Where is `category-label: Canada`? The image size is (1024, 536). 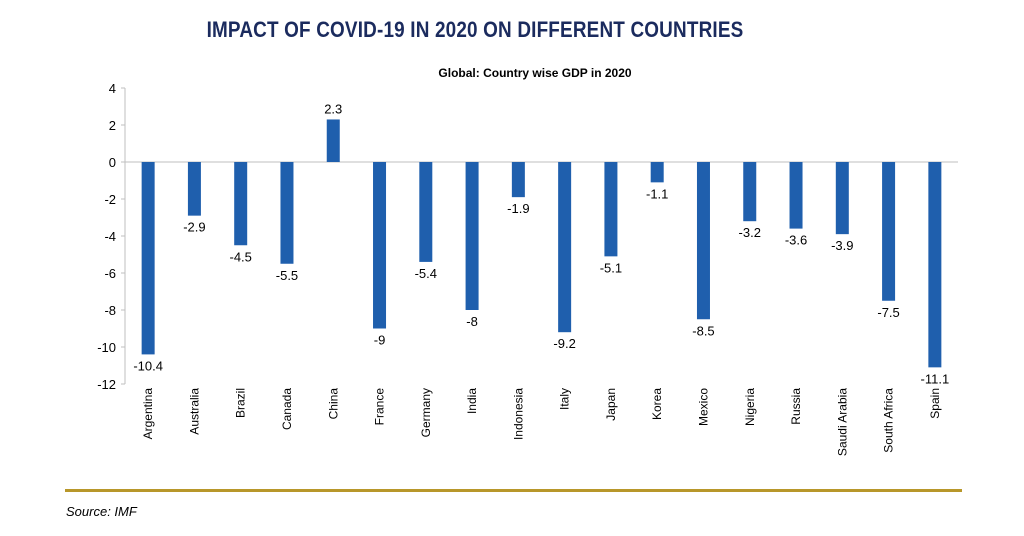 category-label: Canada is located at coordinates (287, 409).